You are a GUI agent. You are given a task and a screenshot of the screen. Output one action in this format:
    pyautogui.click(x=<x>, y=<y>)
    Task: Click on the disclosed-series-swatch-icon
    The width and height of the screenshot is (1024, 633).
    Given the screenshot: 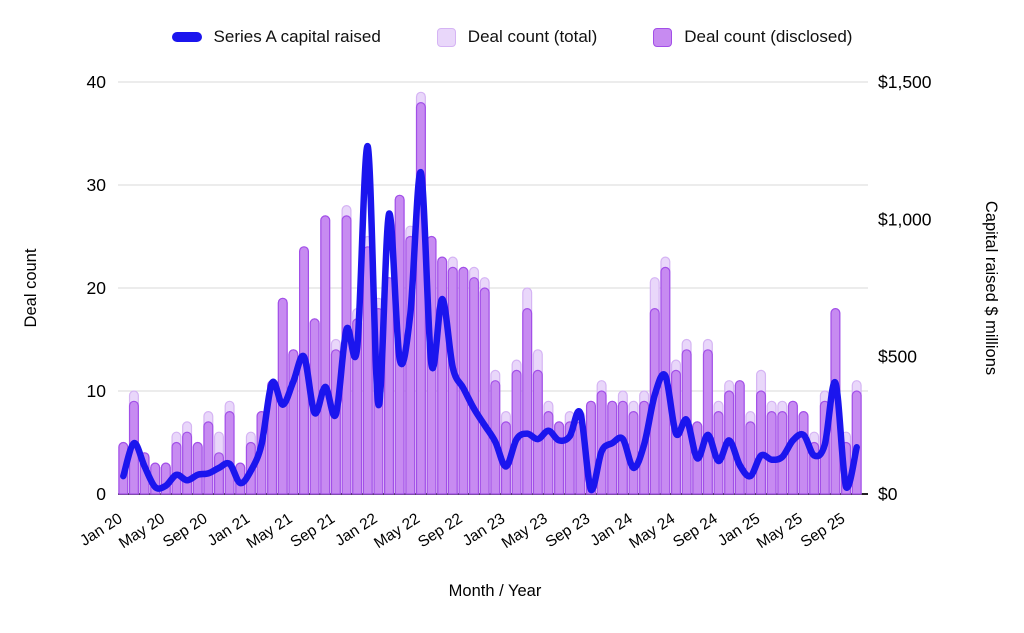 What is the action you would take?
    pyautogui.click(x=663, y=37)
    